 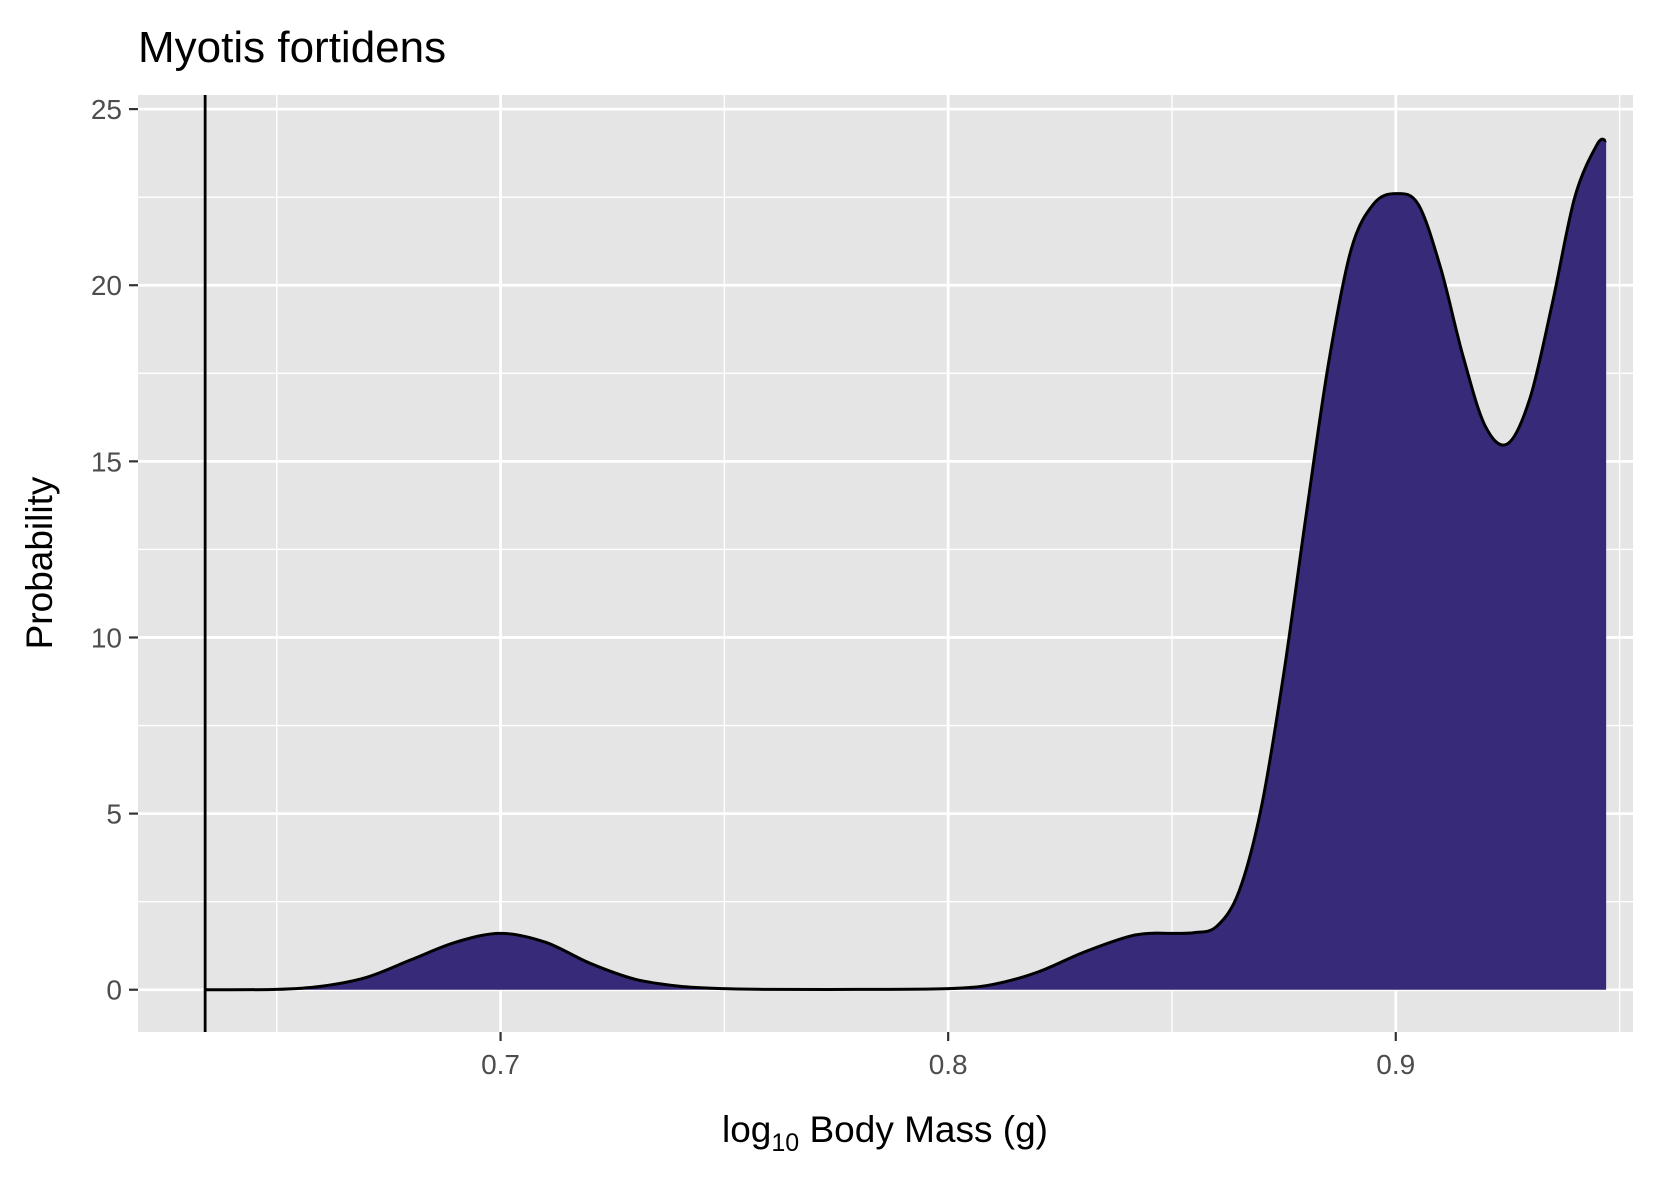 I want to click on x-axis: 0.7 0.8 0.9, so click(x=948, y=1056).